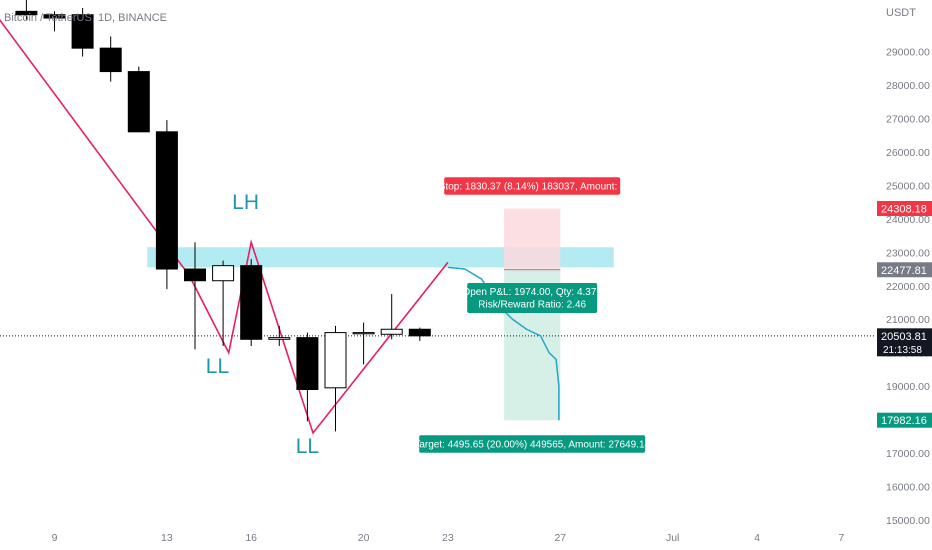  What do you see at coordinates (245, 202) in the screenshot?
I see `pivot-label-lh: LH` at bounding box center [245, 202].